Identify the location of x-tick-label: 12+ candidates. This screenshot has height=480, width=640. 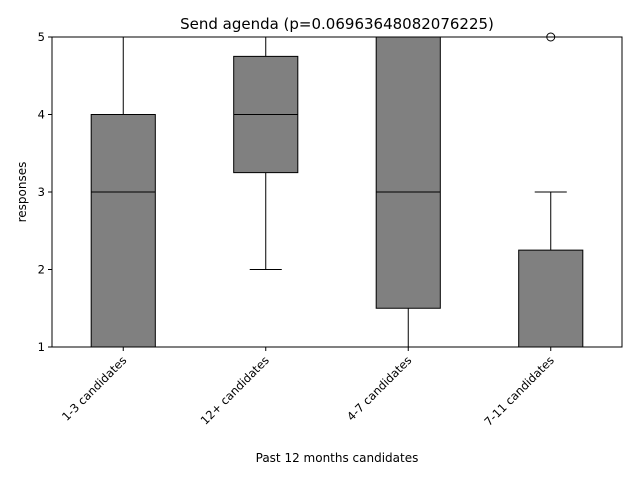
(235, 390).